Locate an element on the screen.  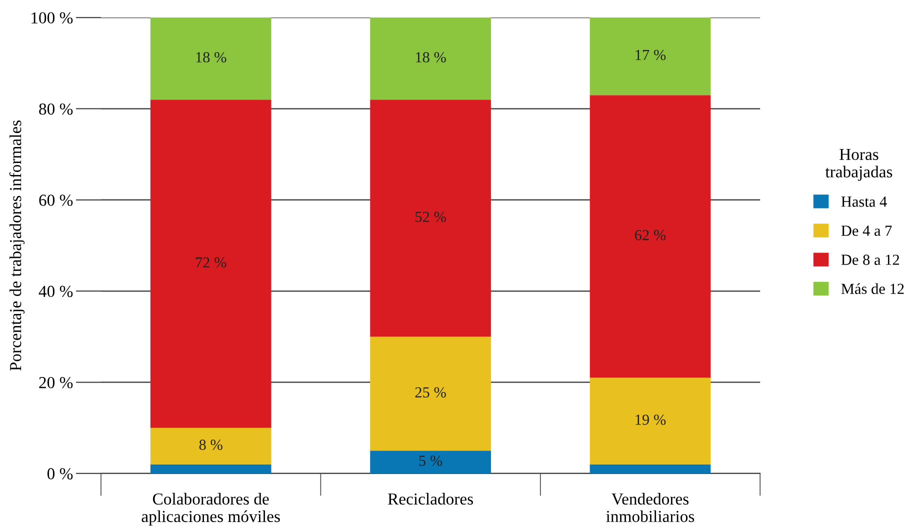
x-tick-label: Recicladores is located at coordinates (430, 498).